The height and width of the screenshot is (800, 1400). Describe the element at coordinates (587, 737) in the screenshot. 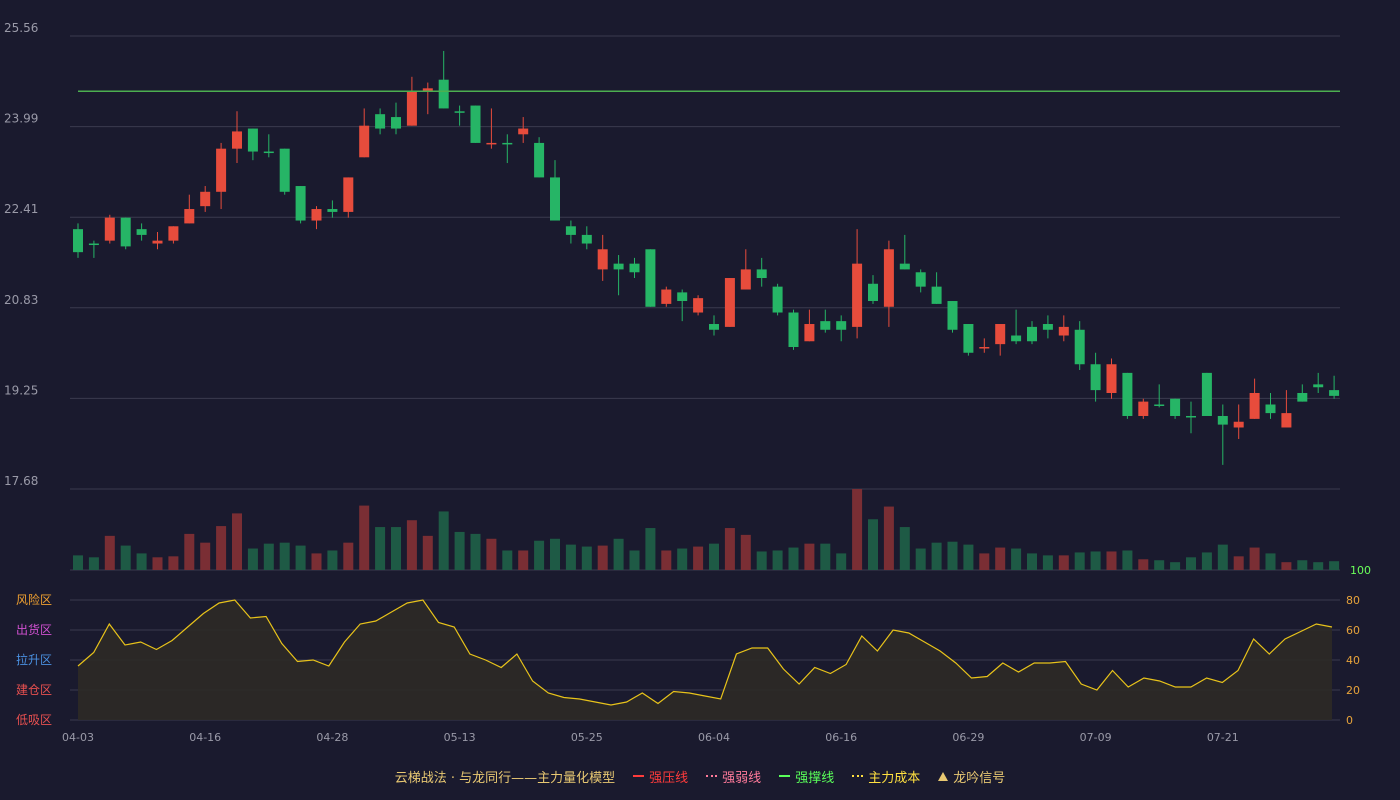

I see `date-tick-label: 05-25` at that location.